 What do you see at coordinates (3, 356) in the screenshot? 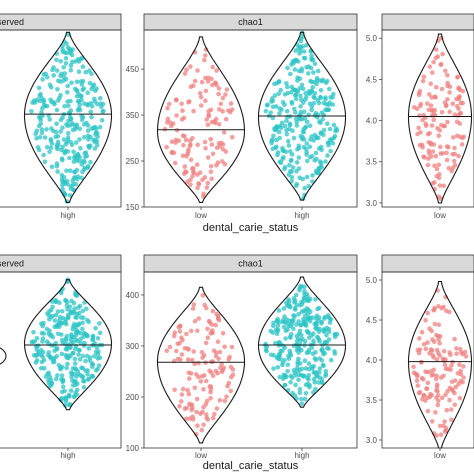
I see `violin-outline-partial` at bounding box center [3, 356].